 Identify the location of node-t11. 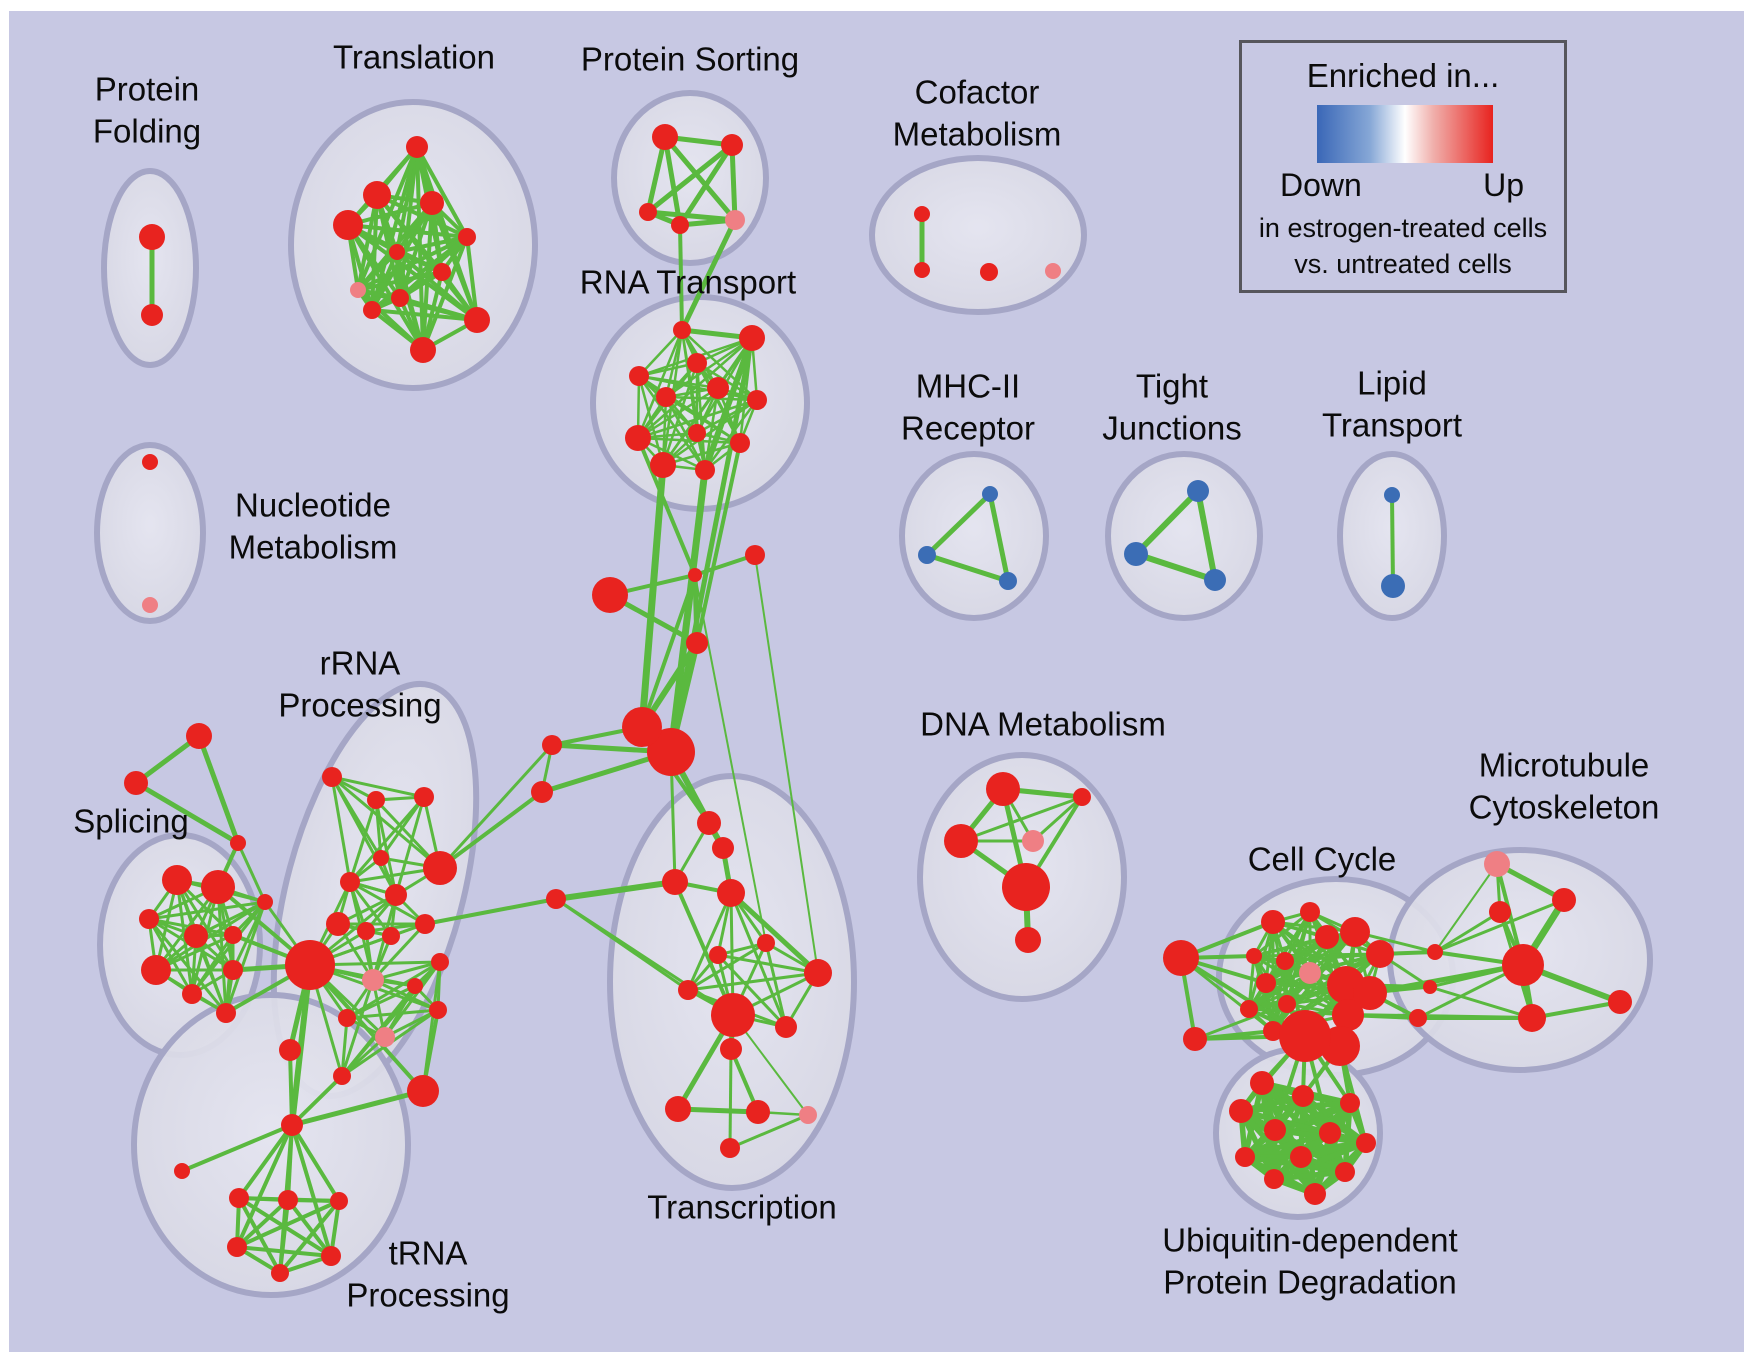
(423, 350).